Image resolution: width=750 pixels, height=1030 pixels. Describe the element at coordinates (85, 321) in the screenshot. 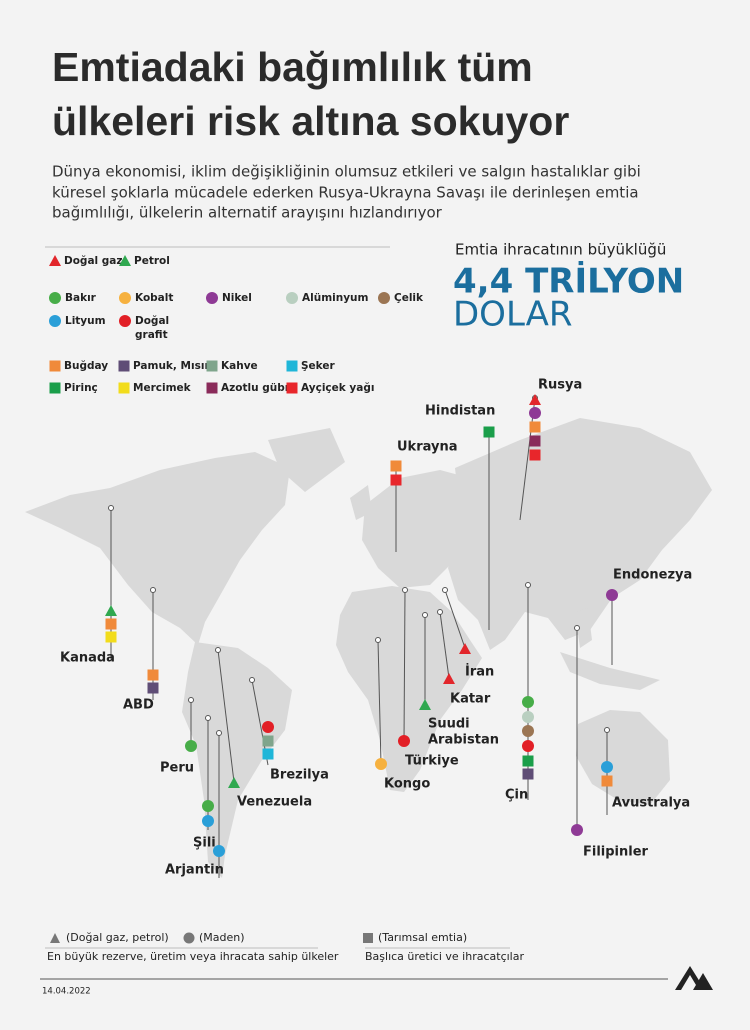

I see `legend-label: Lityum` at that location.